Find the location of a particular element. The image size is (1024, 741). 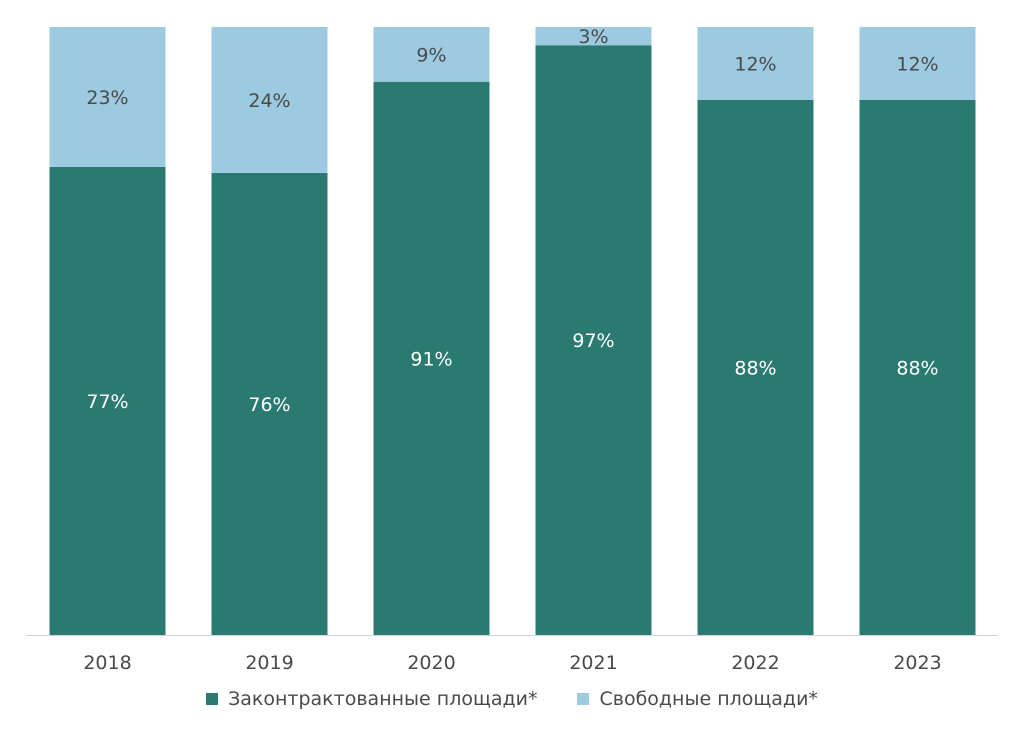

bar-contracted-2020 is located at coordinates (431, 358).